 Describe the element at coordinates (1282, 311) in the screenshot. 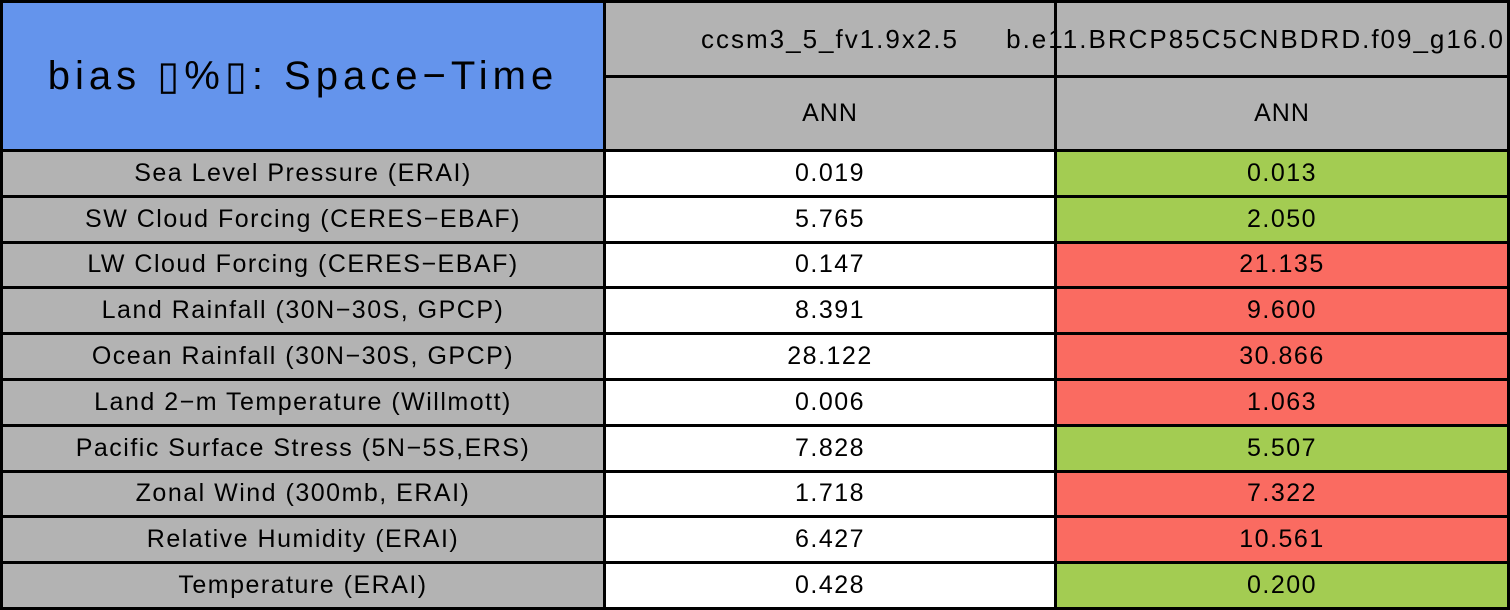

I see `model2-value: 9.600` at that location.